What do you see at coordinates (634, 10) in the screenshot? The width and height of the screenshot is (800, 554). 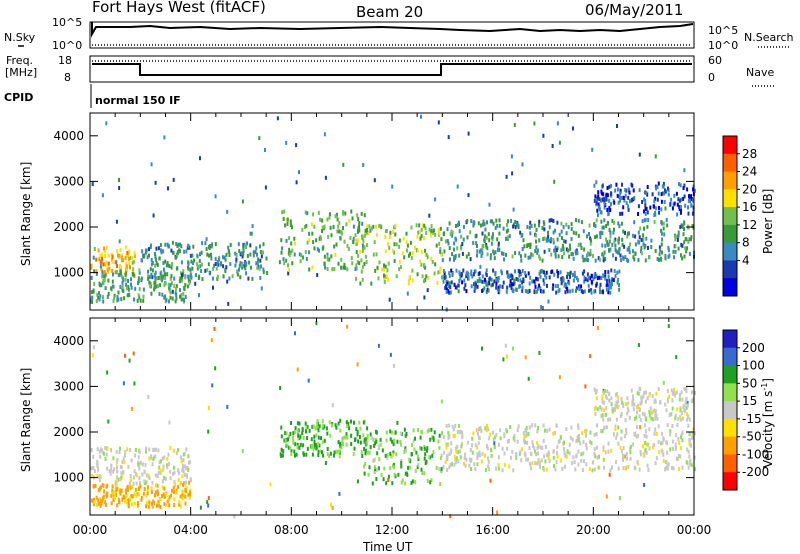 I see `date-label: 06/May/2011` at bounding box center [634, 10].